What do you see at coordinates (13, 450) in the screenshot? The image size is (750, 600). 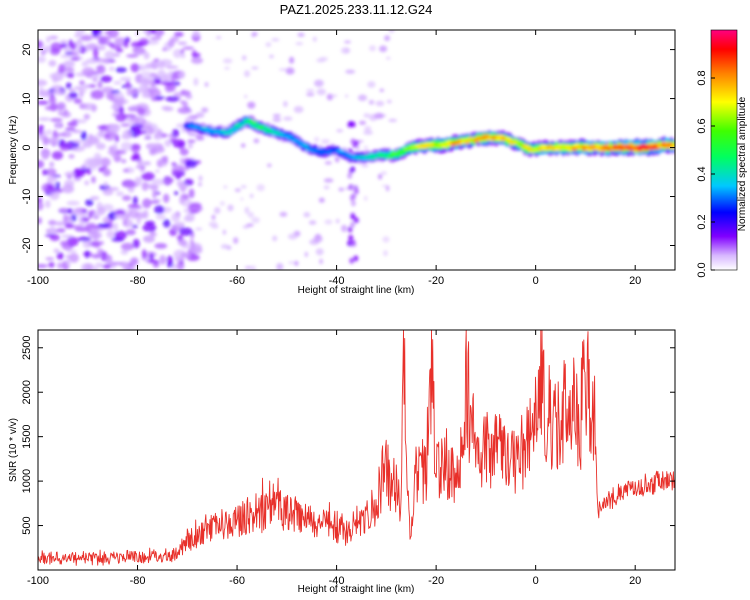 I see `snr-y-axis-label: SNR (10 * v/v)` at bounding box center [13, 450].